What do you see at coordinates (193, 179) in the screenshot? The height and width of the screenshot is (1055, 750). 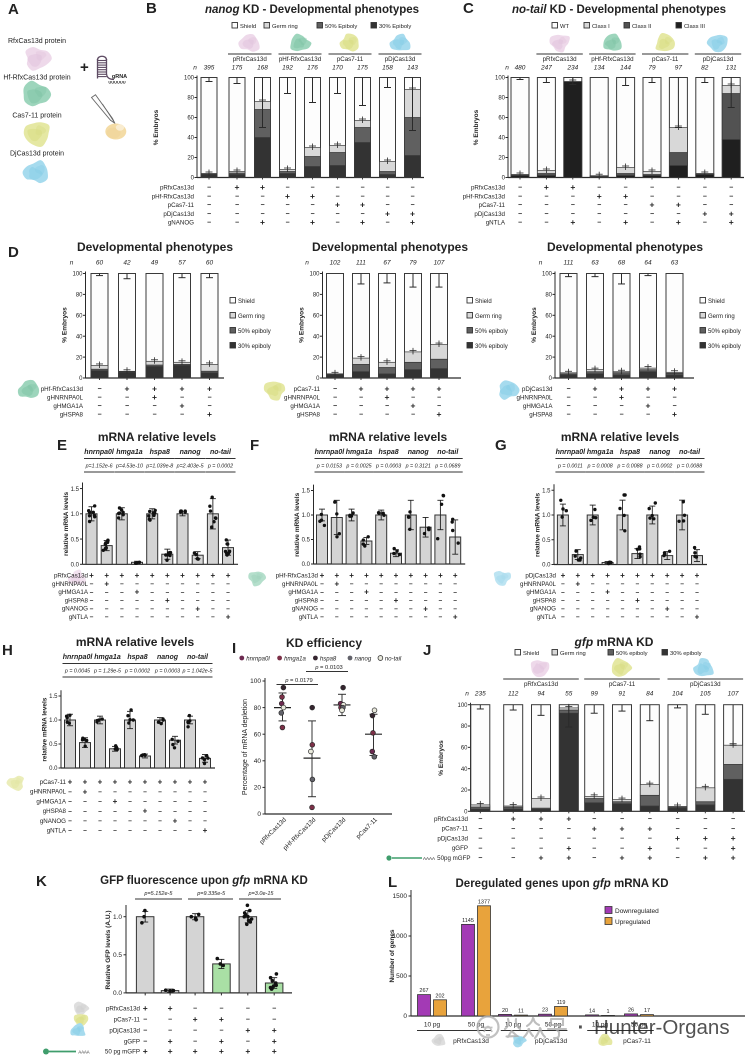 I see `svg-text: 0` at bounding box center [193, 179].